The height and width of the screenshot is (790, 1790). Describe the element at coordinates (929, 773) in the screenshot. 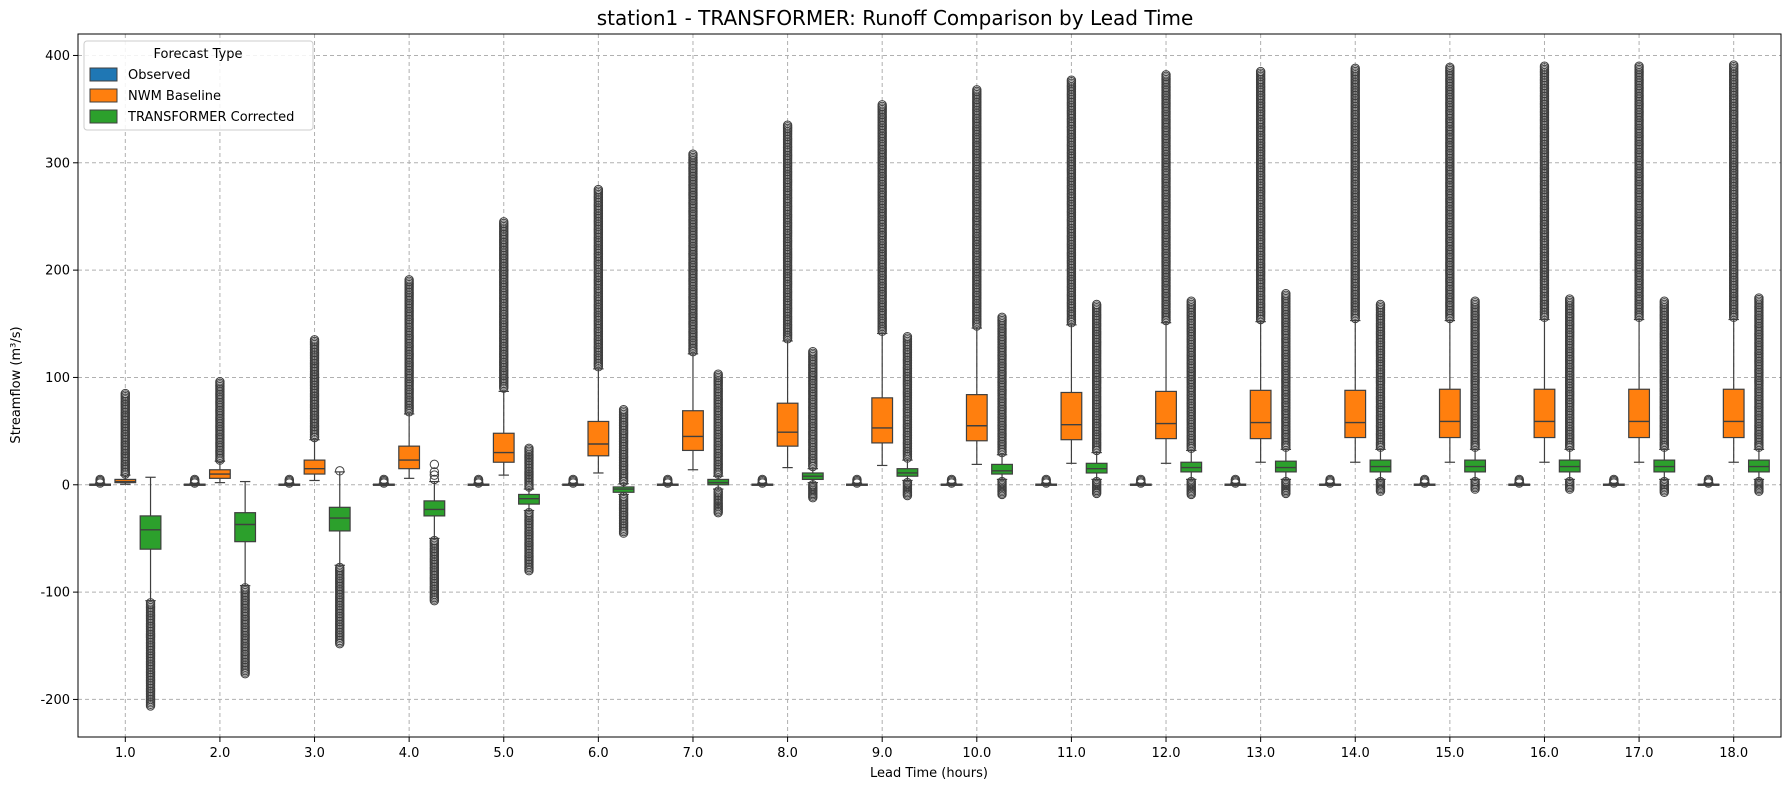

I see `x-axis-label: Lead Time (hours)` at that location.